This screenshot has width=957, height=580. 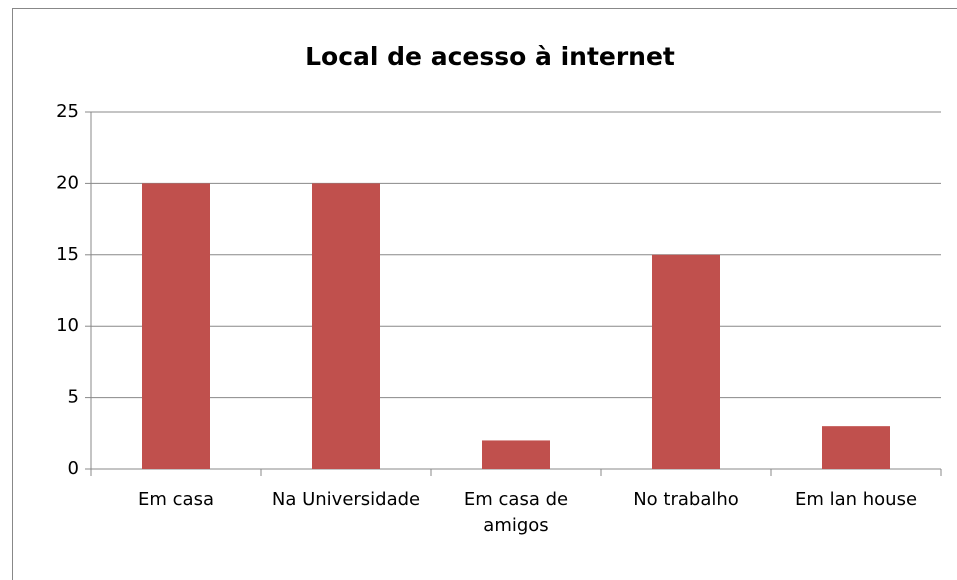 What do you see at coordinates (73, 468) in the screenshot?
I see `y-tick-label: 0` at bounding box center [73, 468].